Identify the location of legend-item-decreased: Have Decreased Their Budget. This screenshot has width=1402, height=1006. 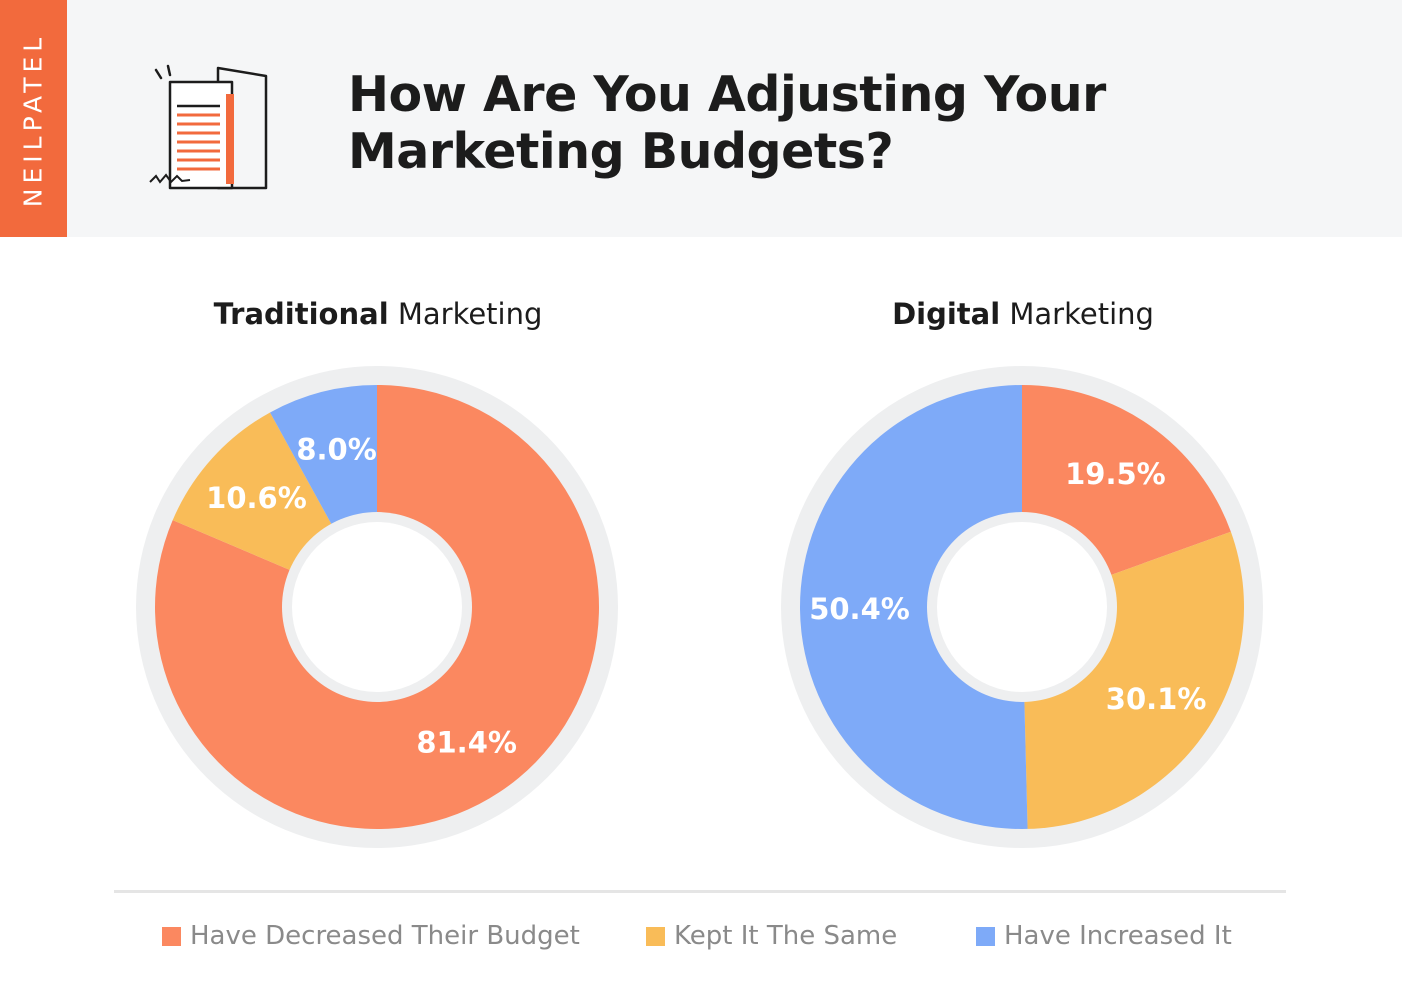
(371, 936).